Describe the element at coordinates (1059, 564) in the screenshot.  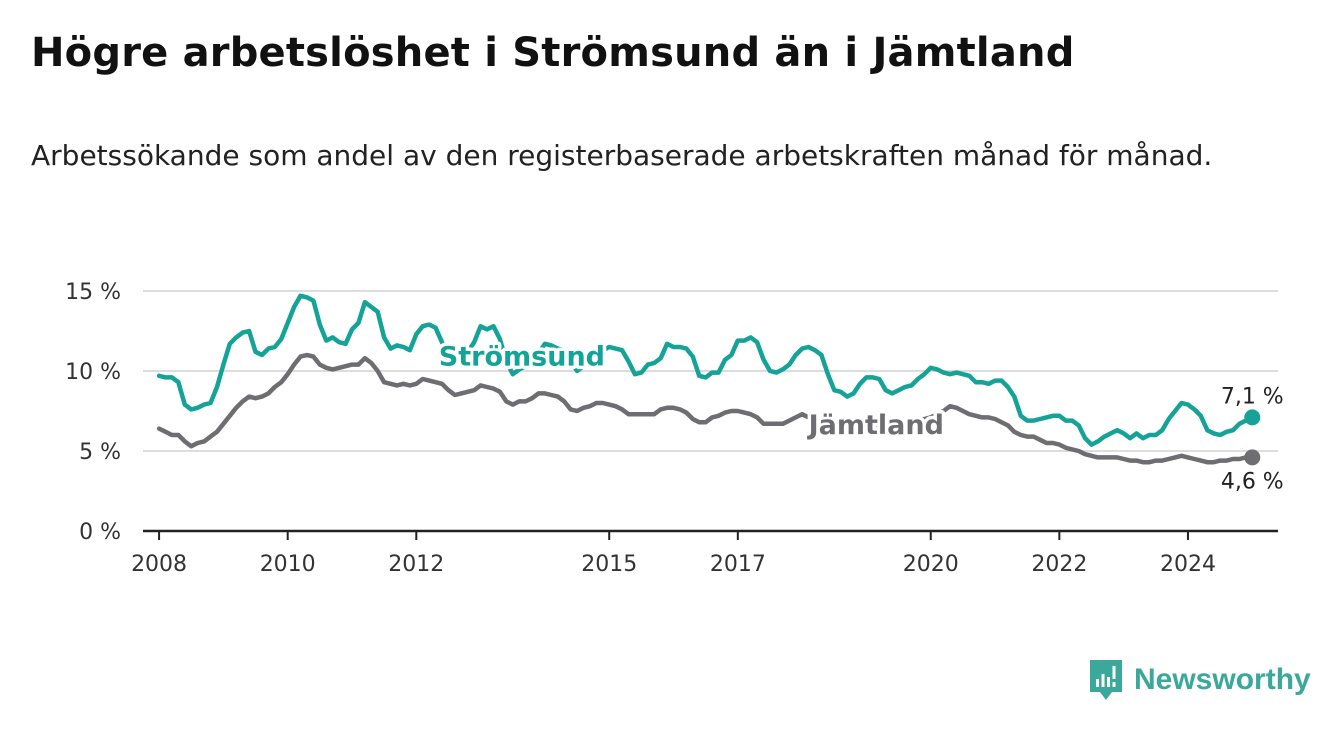
I see `x-tick-label: 2022` at that location.